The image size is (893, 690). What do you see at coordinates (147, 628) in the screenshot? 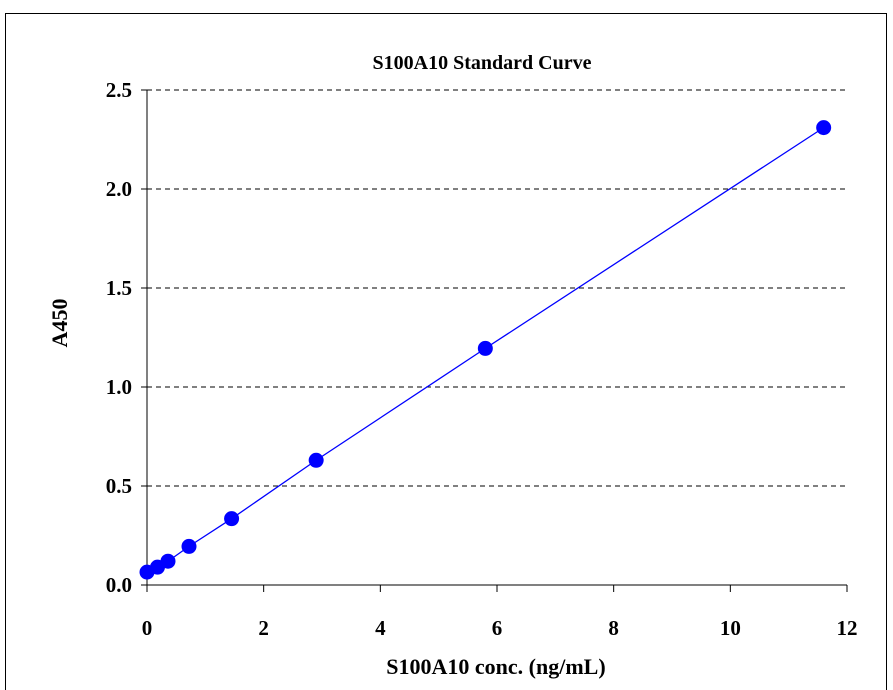
I see `x-tick-label-0: 0` at bounding box center [147, 628].